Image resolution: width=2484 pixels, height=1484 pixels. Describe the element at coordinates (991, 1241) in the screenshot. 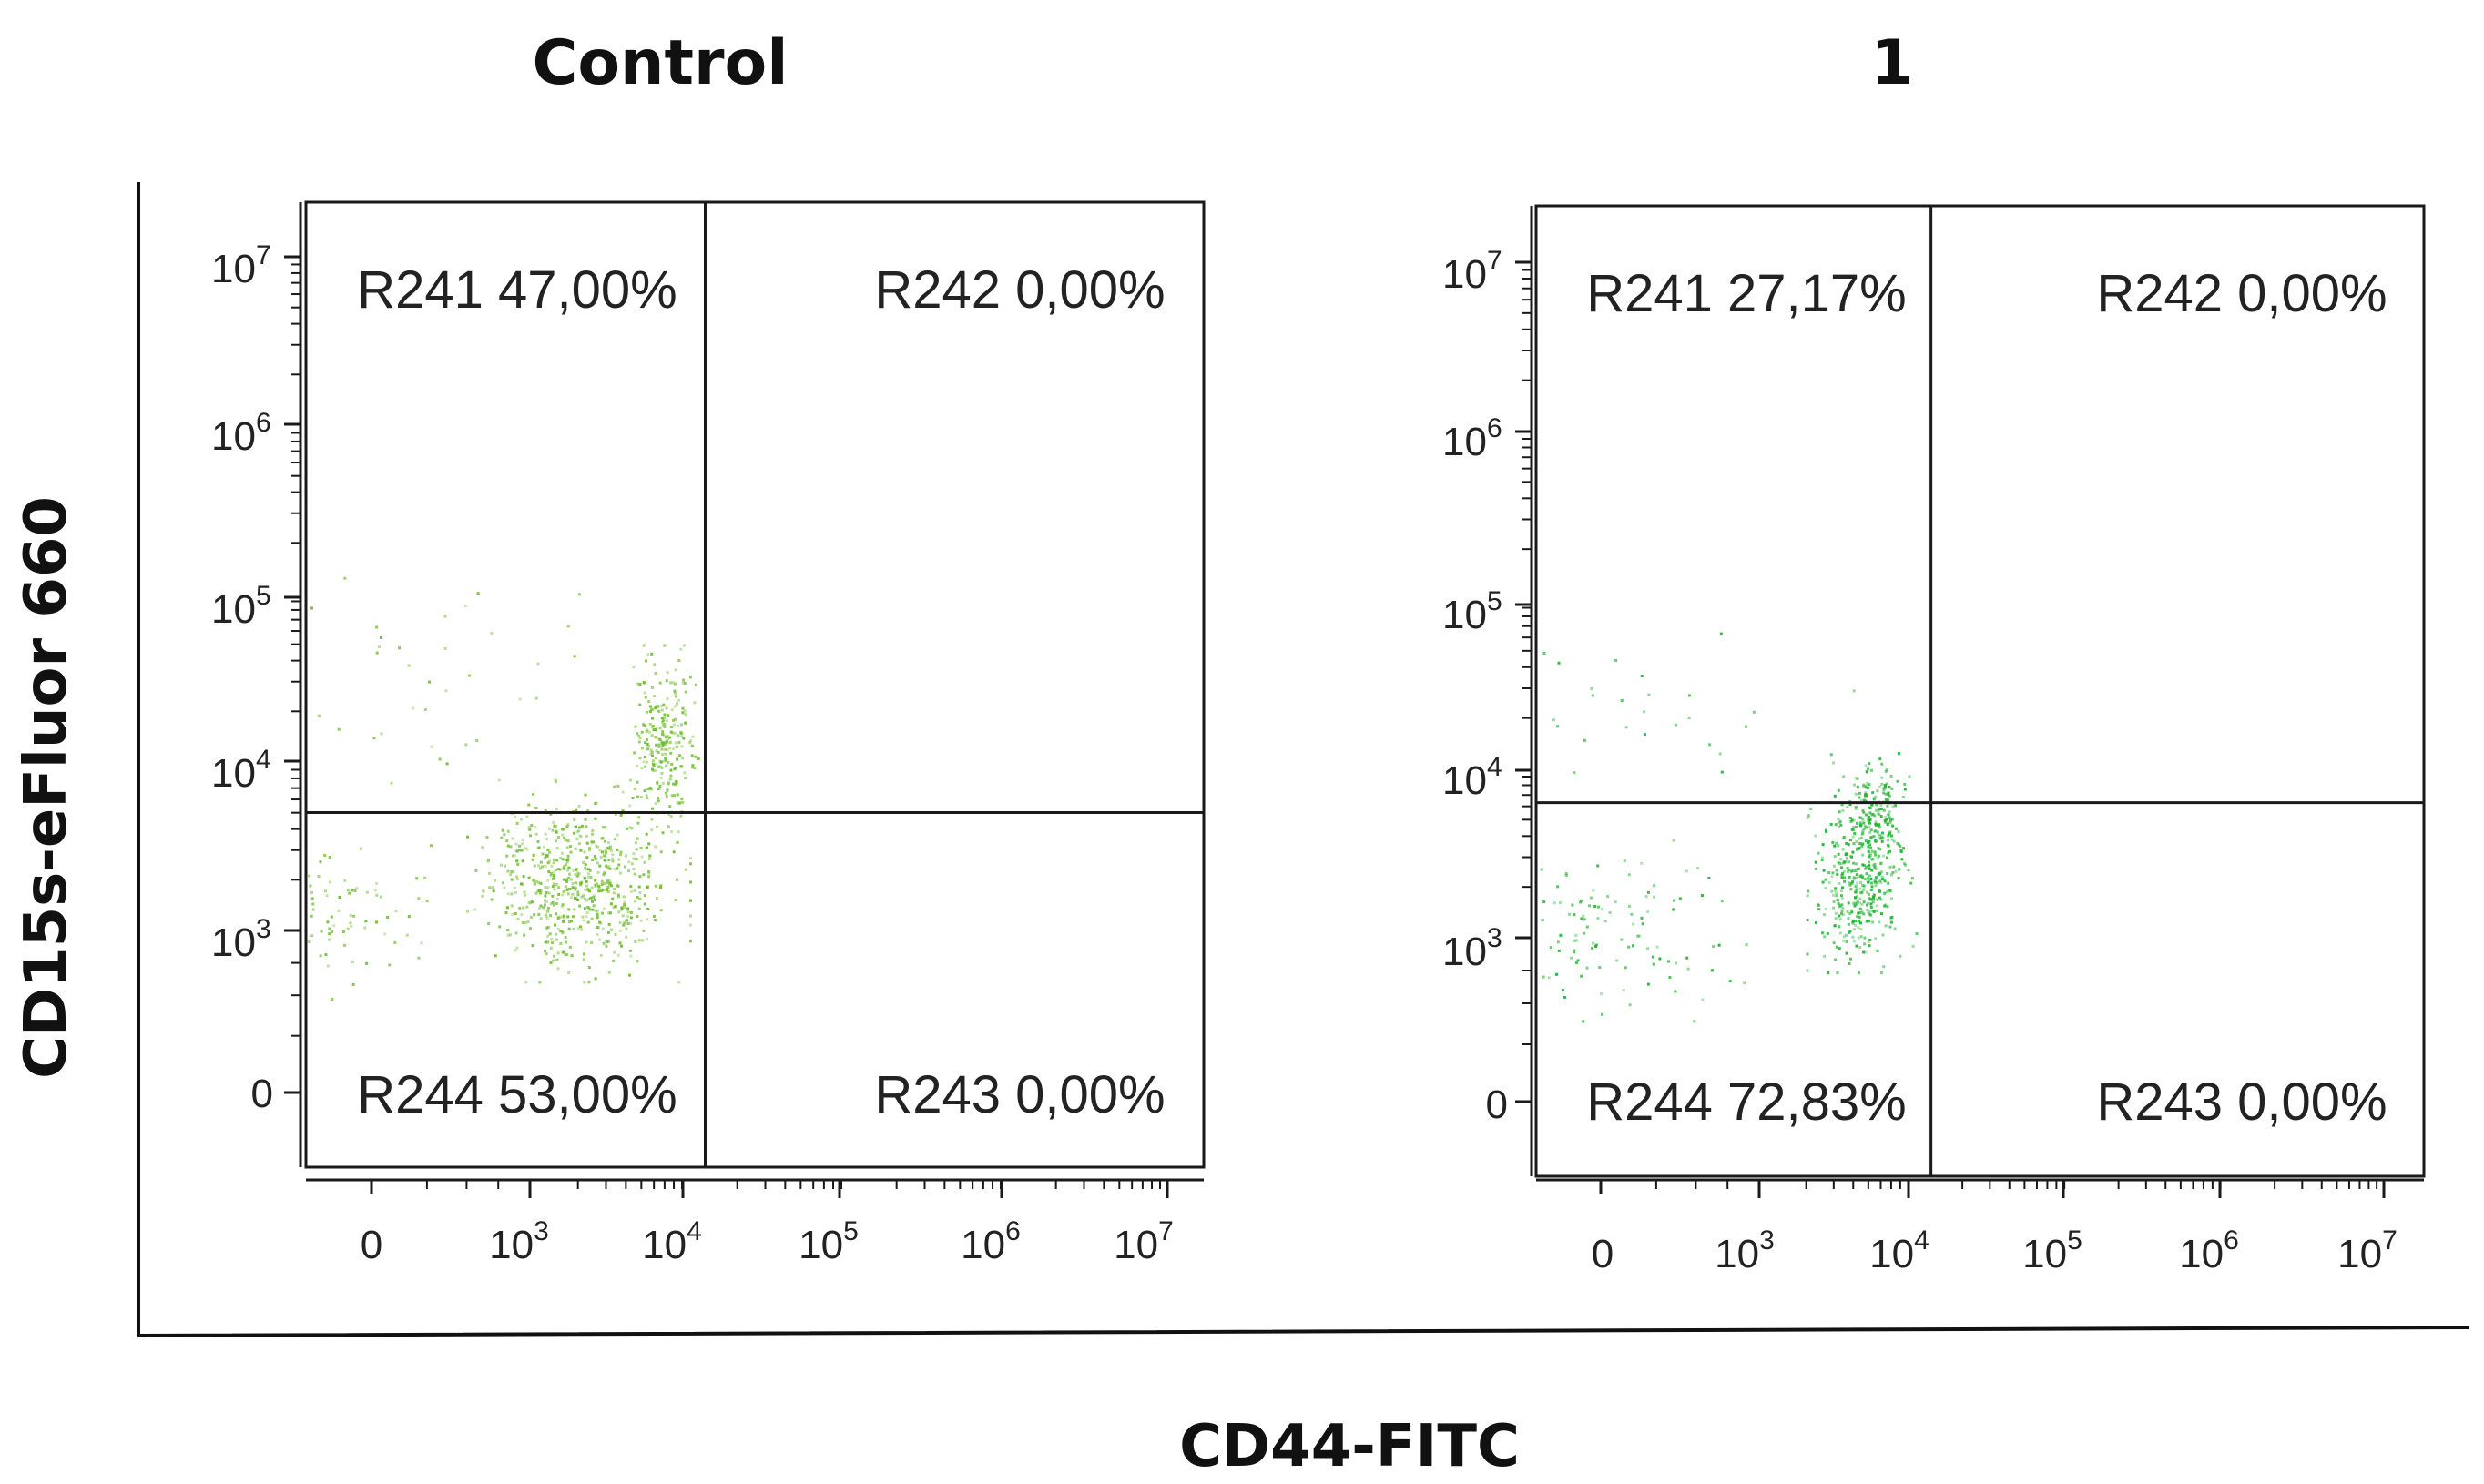

I see `x-tick-label: 106` at that location.